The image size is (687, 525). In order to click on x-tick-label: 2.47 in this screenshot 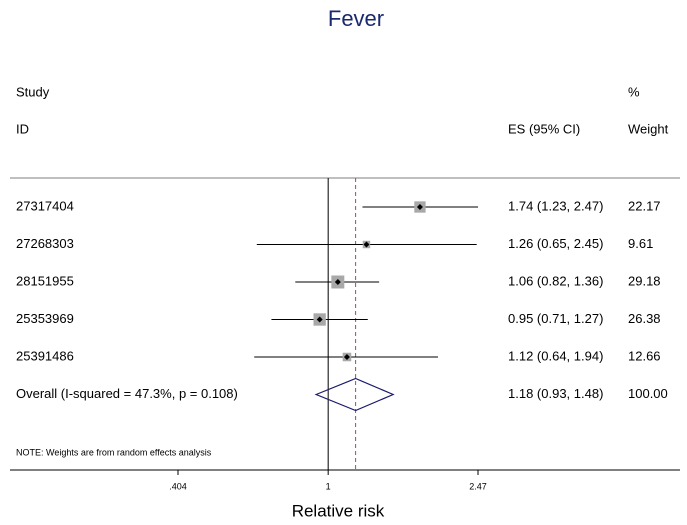, I will do `click(478, 486)`.